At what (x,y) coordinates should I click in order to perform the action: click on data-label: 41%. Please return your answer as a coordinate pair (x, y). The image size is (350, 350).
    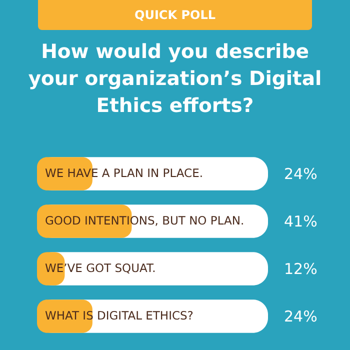
    Looking at the image, I should click on (301, 221).